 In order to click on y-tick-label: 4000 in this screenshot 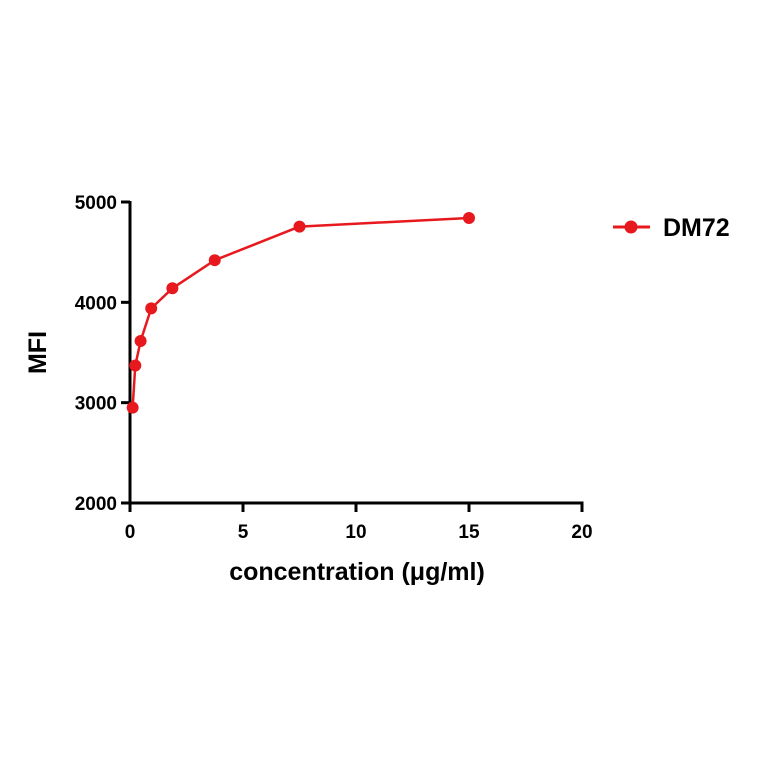, I will do `click(96, 303)`.